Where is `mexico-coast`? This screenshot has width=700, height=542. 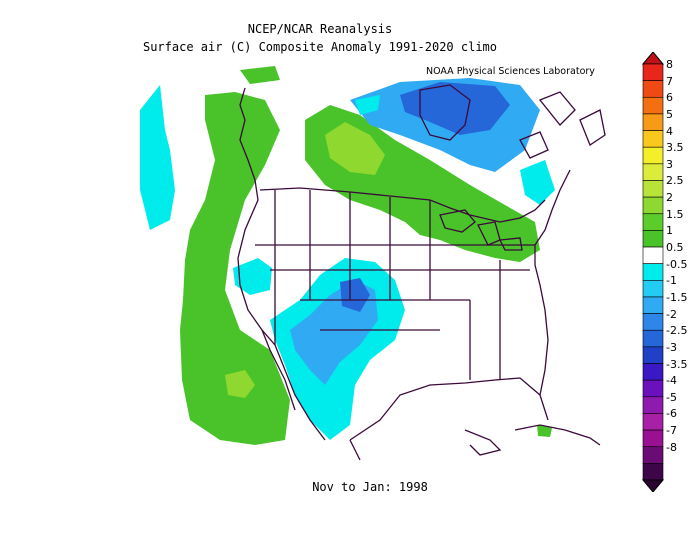
mexico-coast is located at coordinates (425, 445).